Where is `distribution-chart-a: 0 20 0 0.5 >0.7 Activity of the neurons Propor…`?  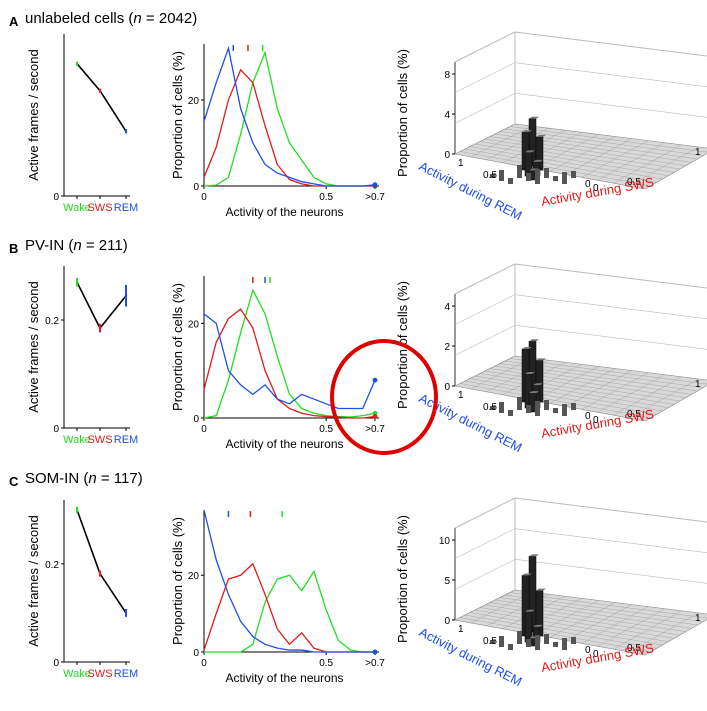
distribution-chart-a: 0 20 0 0.5 >0.7 Activity of the neurons Propor… is located at coordinates (277, 131).